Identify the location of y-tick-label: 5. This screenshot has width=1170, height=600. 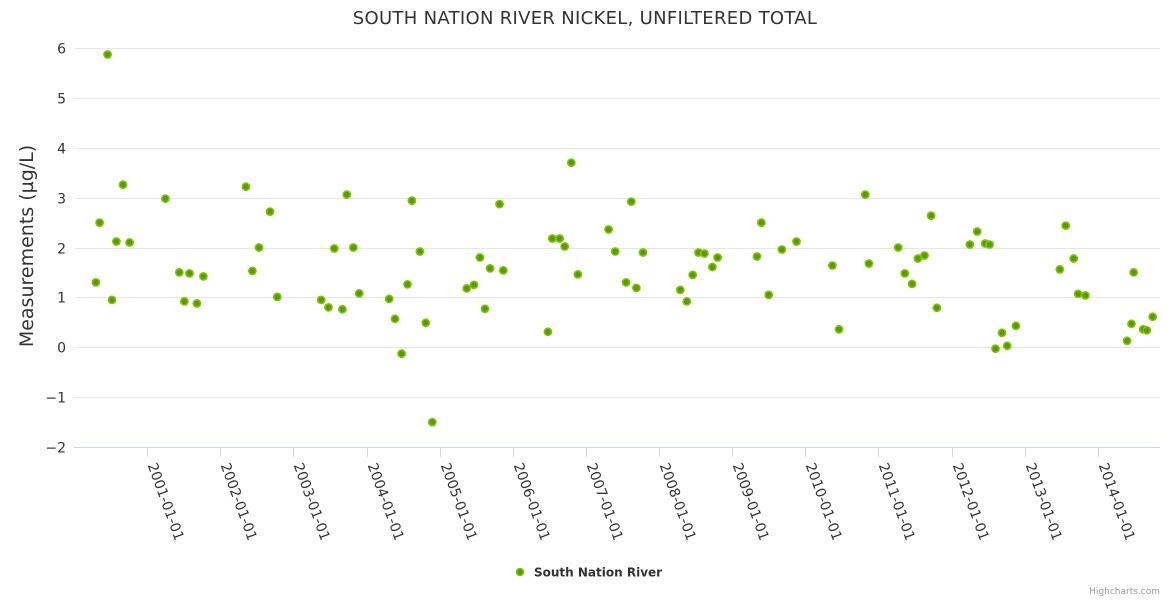
(61, 100).